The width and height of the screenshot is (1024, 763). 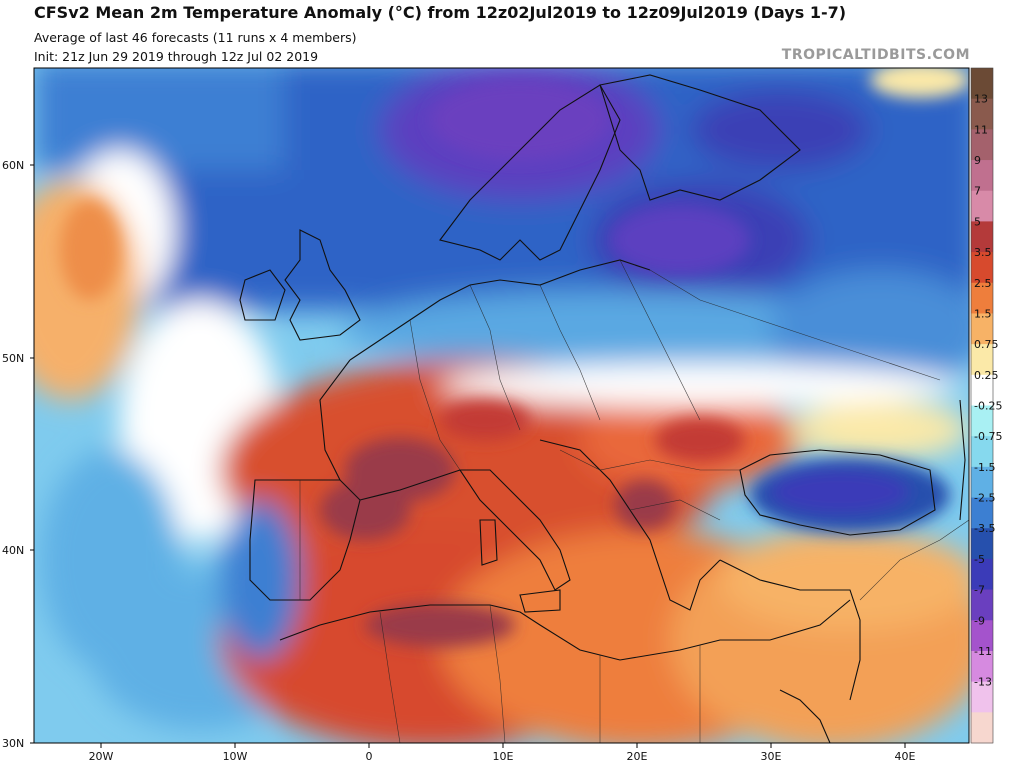 I want to click on colorbar-label: 2.5, so click(x=983, y=283).